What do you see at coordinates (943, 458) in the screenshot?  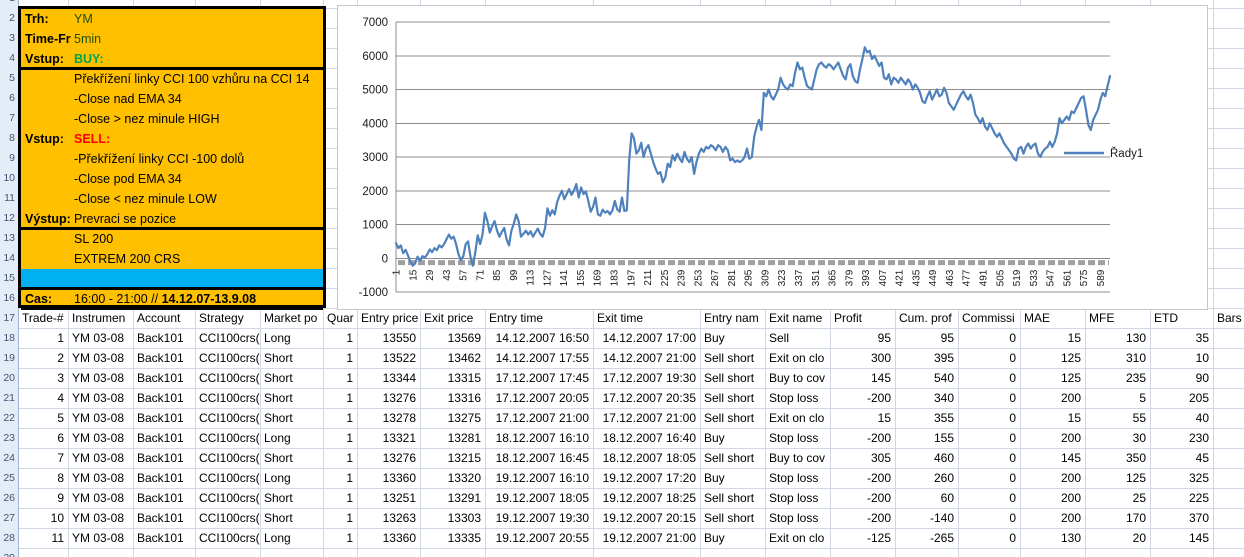 I see `table-cell: 460` at bounding box center [943, 458].